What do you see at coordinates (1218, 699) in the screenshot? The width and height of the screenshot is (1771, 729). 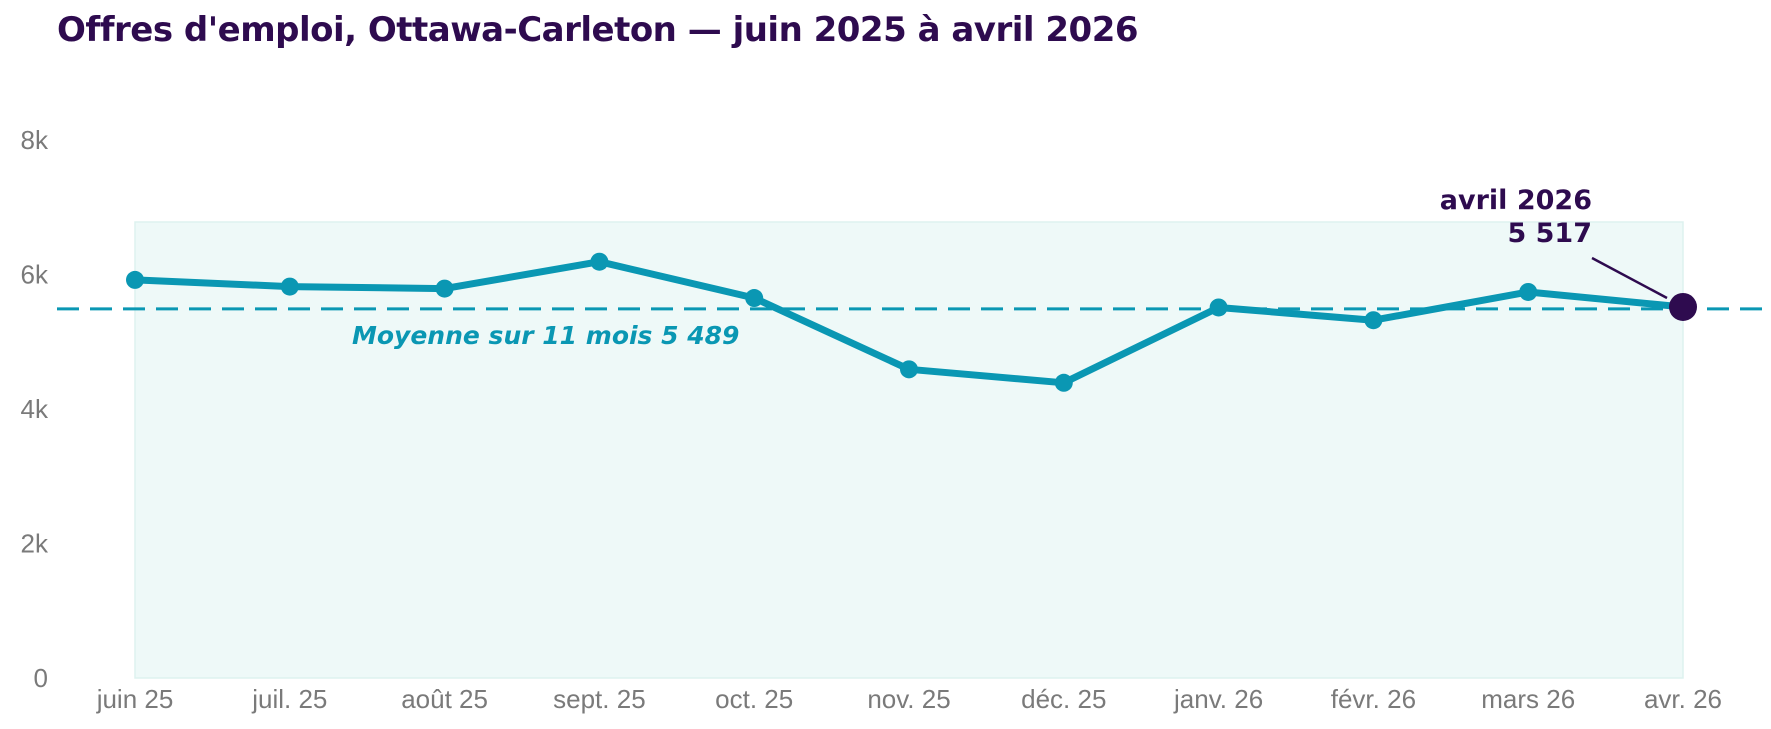 I see `x-tick-label: janv. 26` at bounding box center [1218, 699].